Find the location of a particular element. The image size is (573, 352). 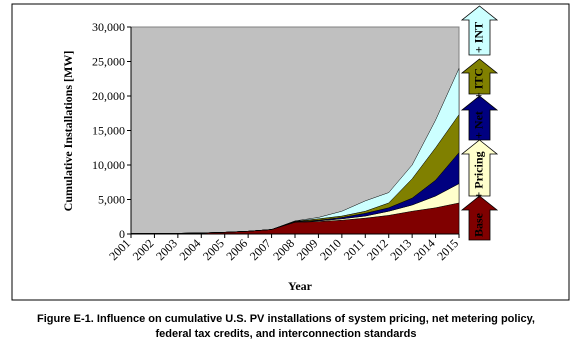

y-tick-label: 0 is located at coordinates (122, 234).